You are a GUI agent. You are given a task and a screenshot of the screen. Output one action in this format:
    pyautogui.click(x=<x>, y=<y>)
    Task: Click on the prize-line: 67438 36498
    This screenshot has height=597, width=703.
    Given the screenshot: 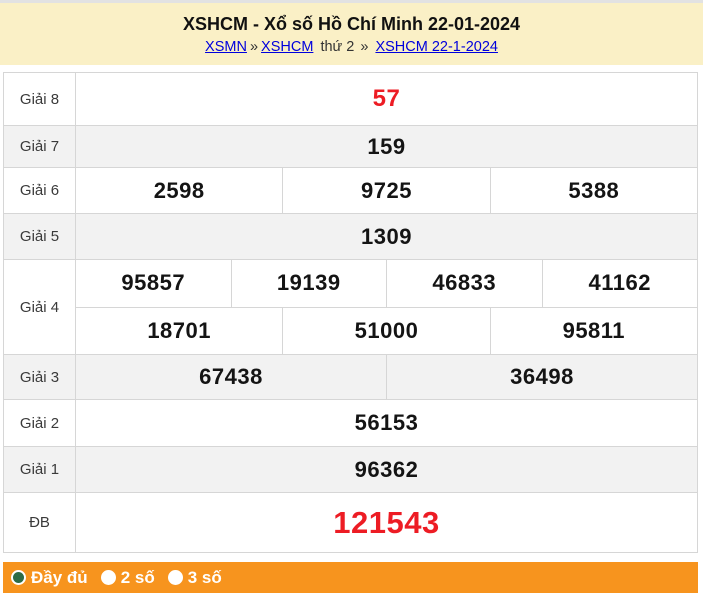 What is the action you would take?
    pyautogui.click(x=386, y=377)
    